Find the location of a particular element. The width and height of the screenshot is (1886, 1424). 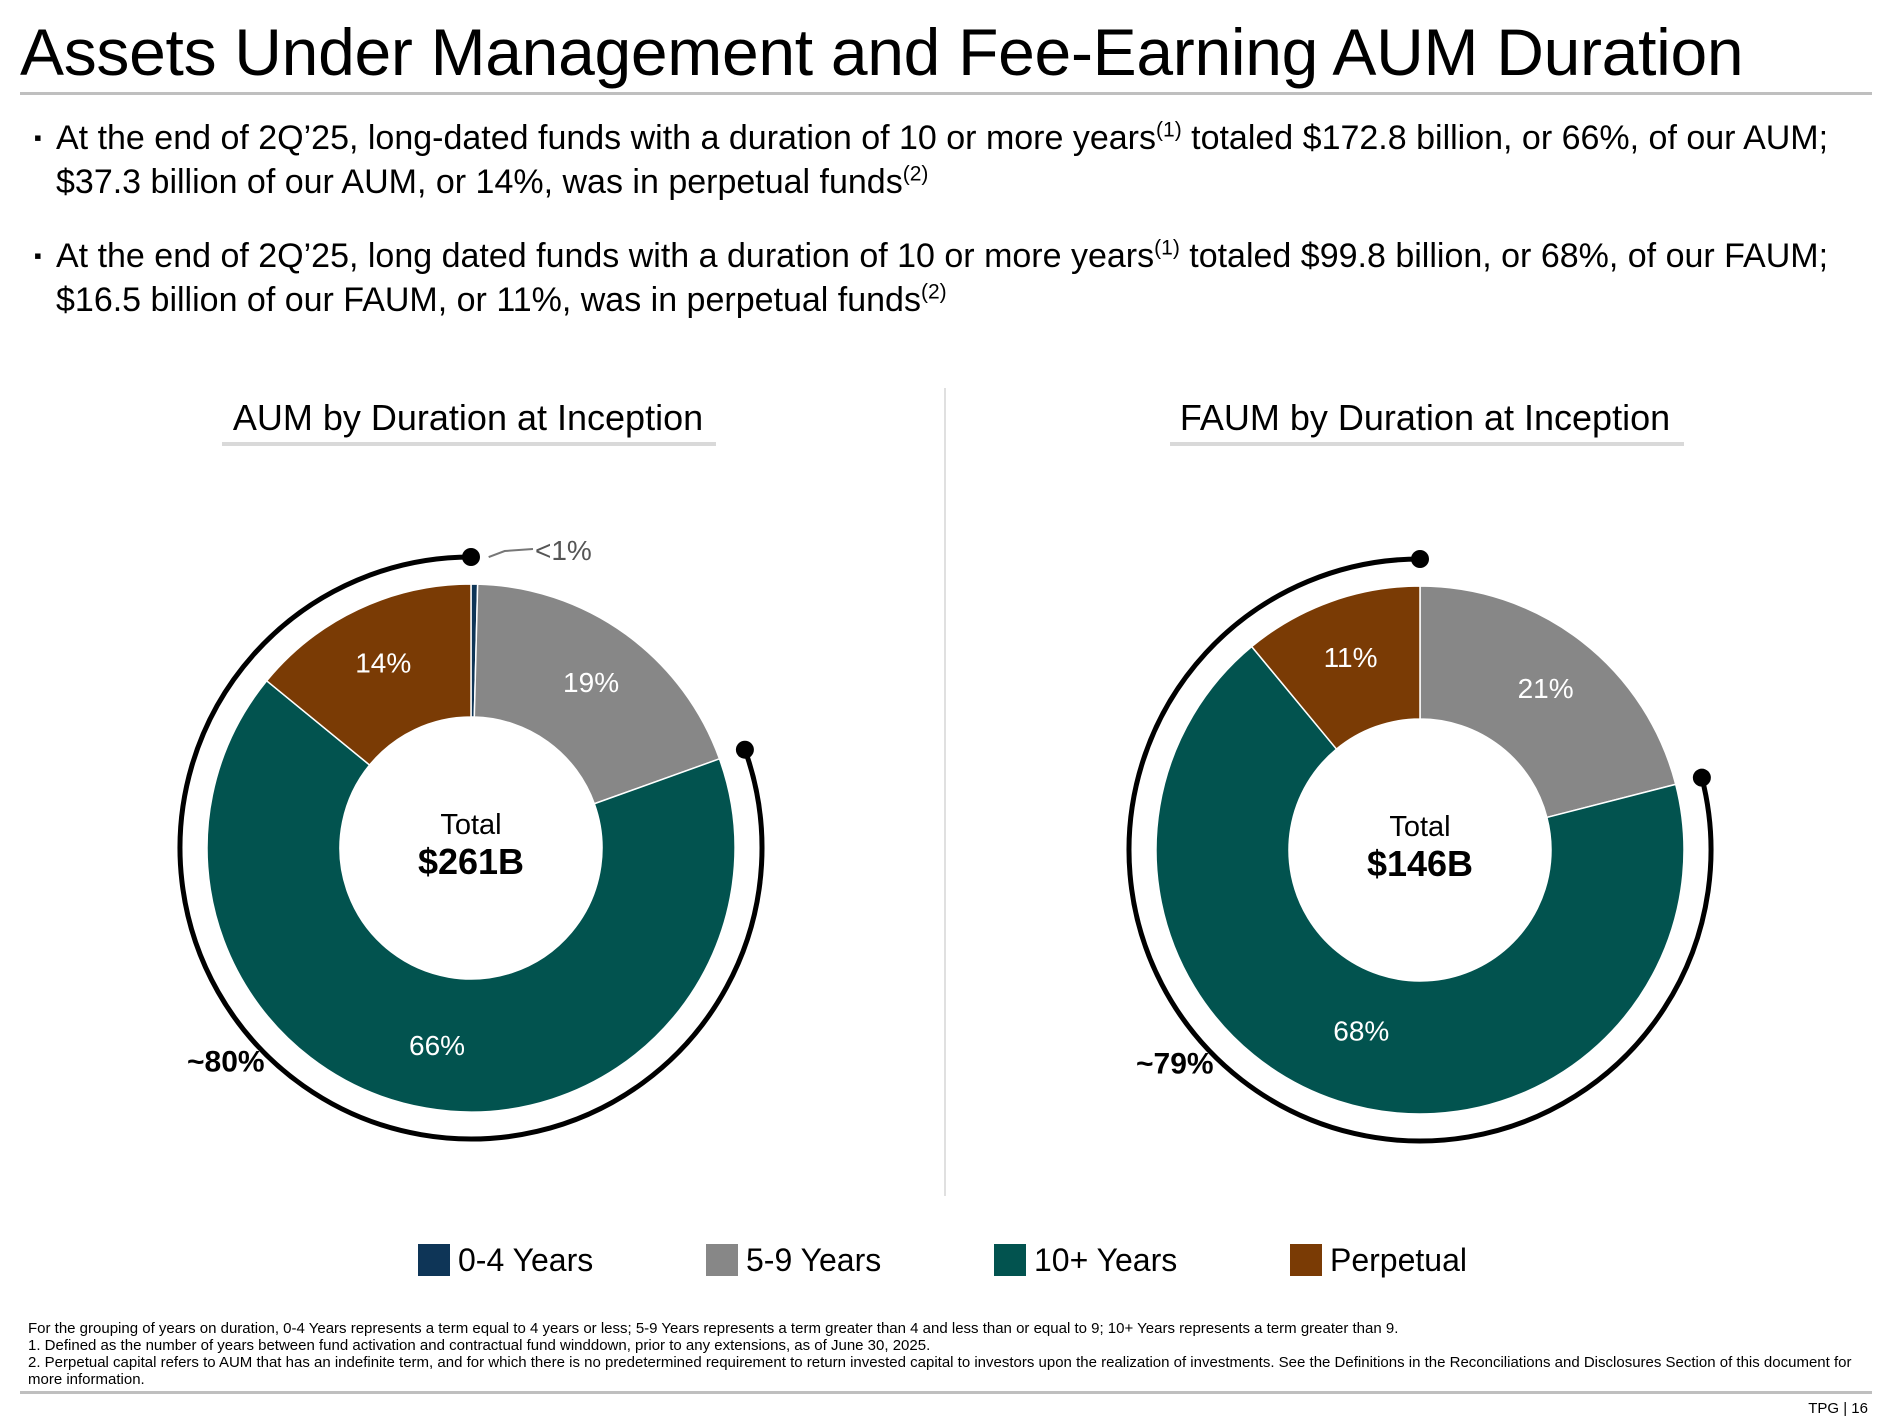

donut-aum-segment-10-plus-years is located at coordinates (471, 896).